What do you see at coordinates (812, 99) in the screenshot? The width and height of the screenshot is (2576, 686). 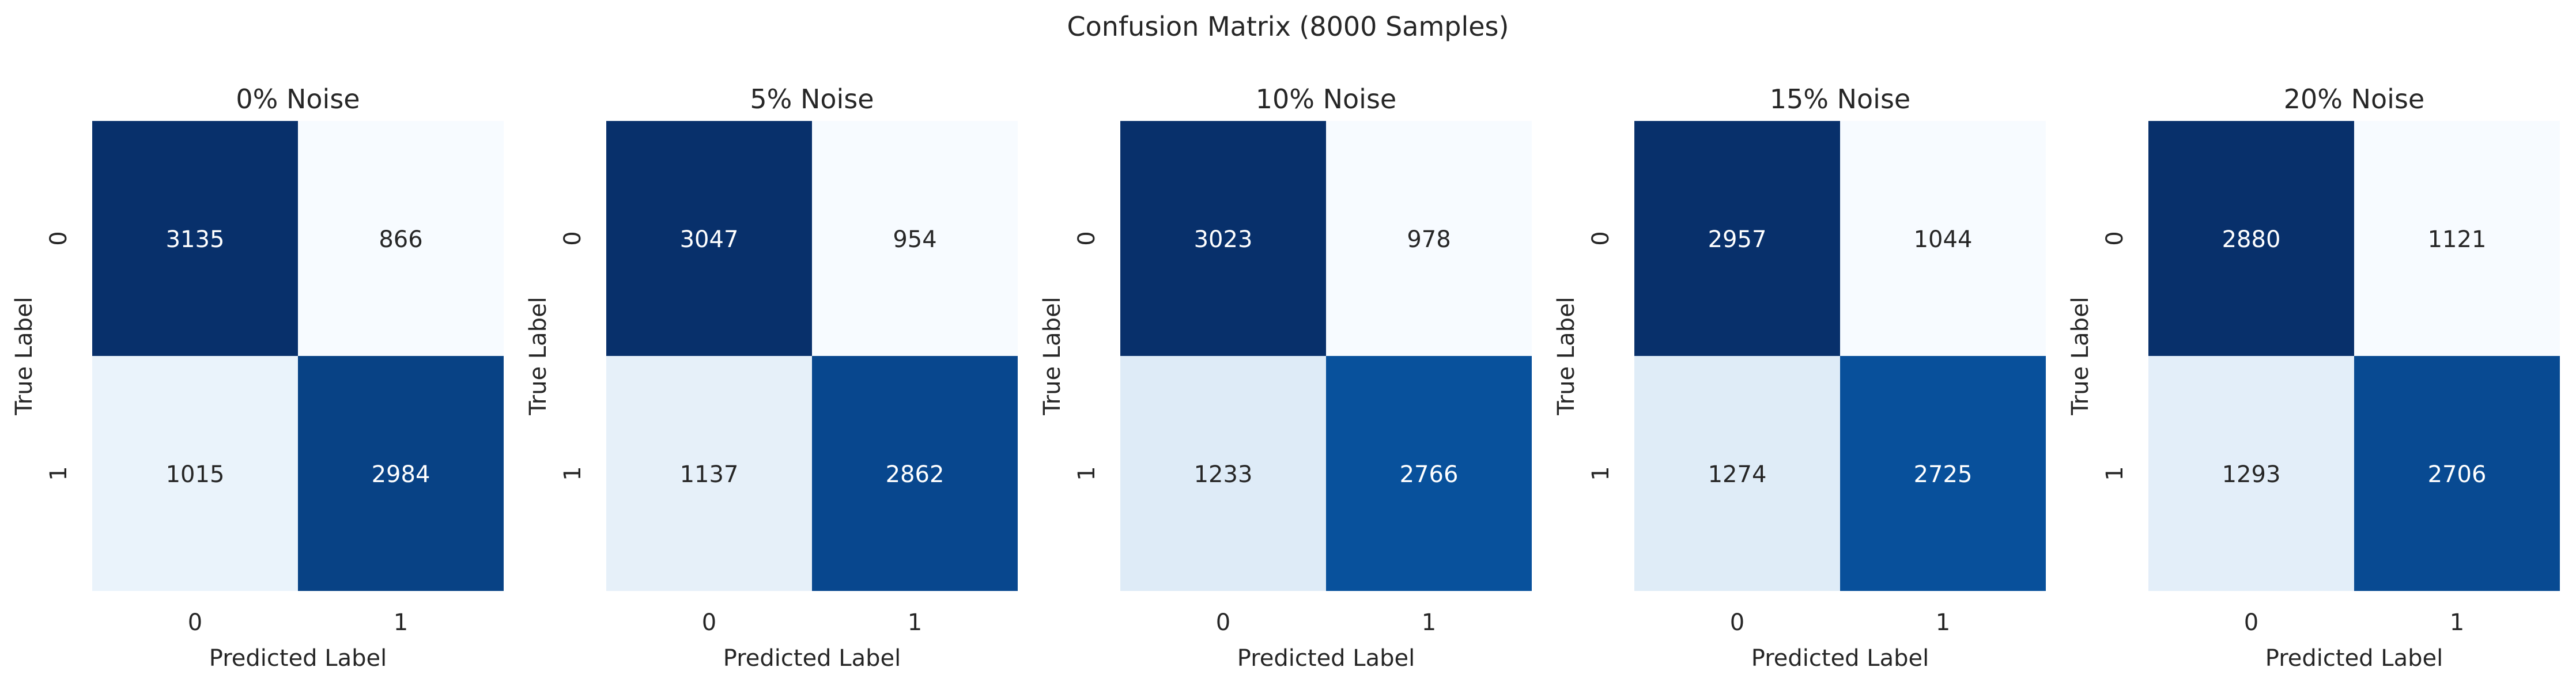 I see `subplot-title: 5% Noise` at bounding box center [812, 99].